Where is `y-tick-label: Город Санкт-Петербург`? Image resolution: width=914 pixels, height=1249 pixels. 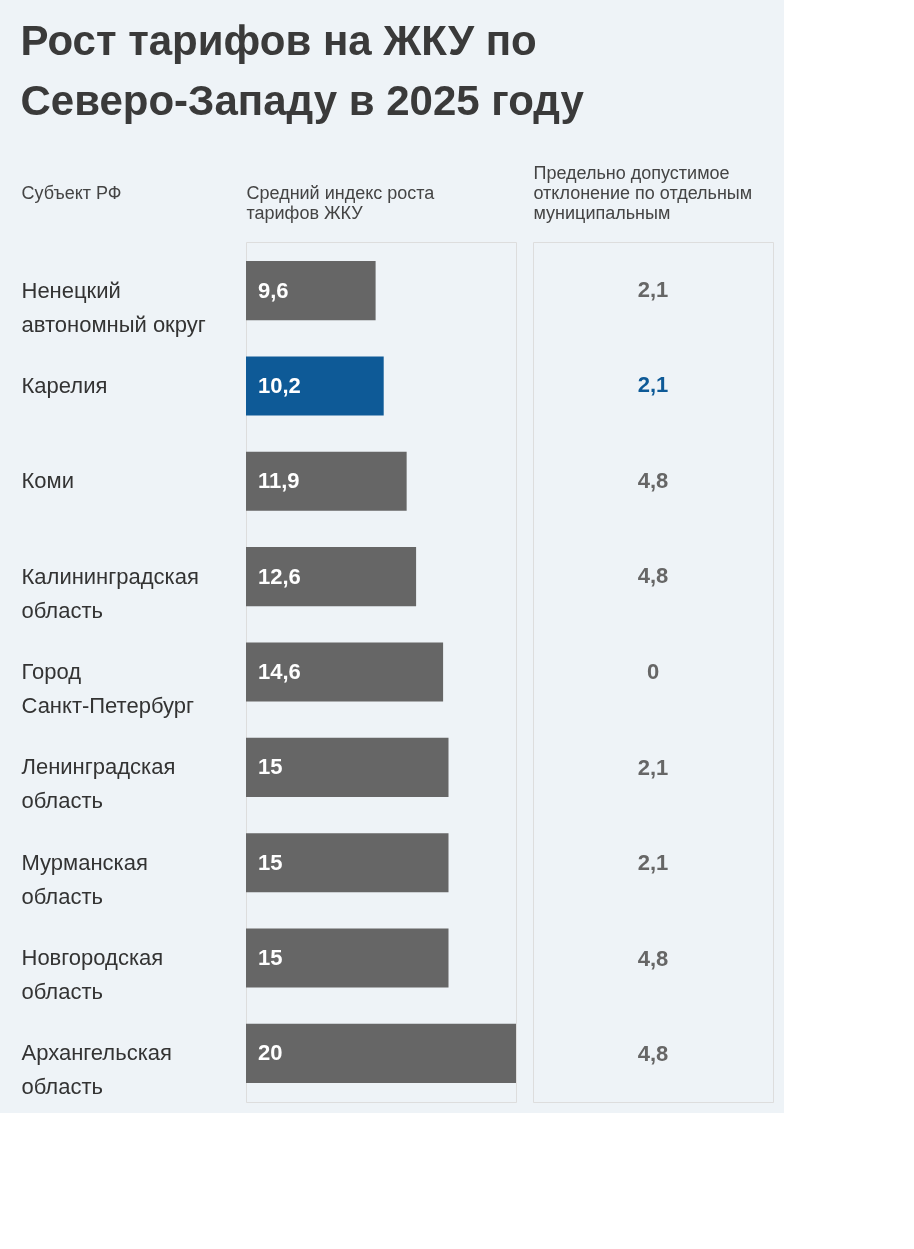
y-tick-label: Город Санкт-Петербург is located at coordinates (108, 688).